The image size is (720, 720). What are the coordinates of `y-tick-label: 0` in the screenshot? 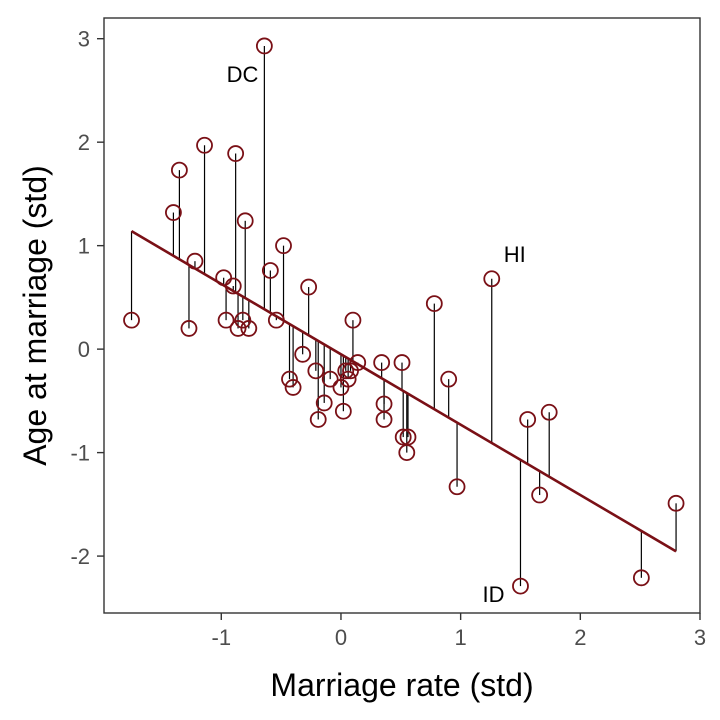 It's located at (84, 349).